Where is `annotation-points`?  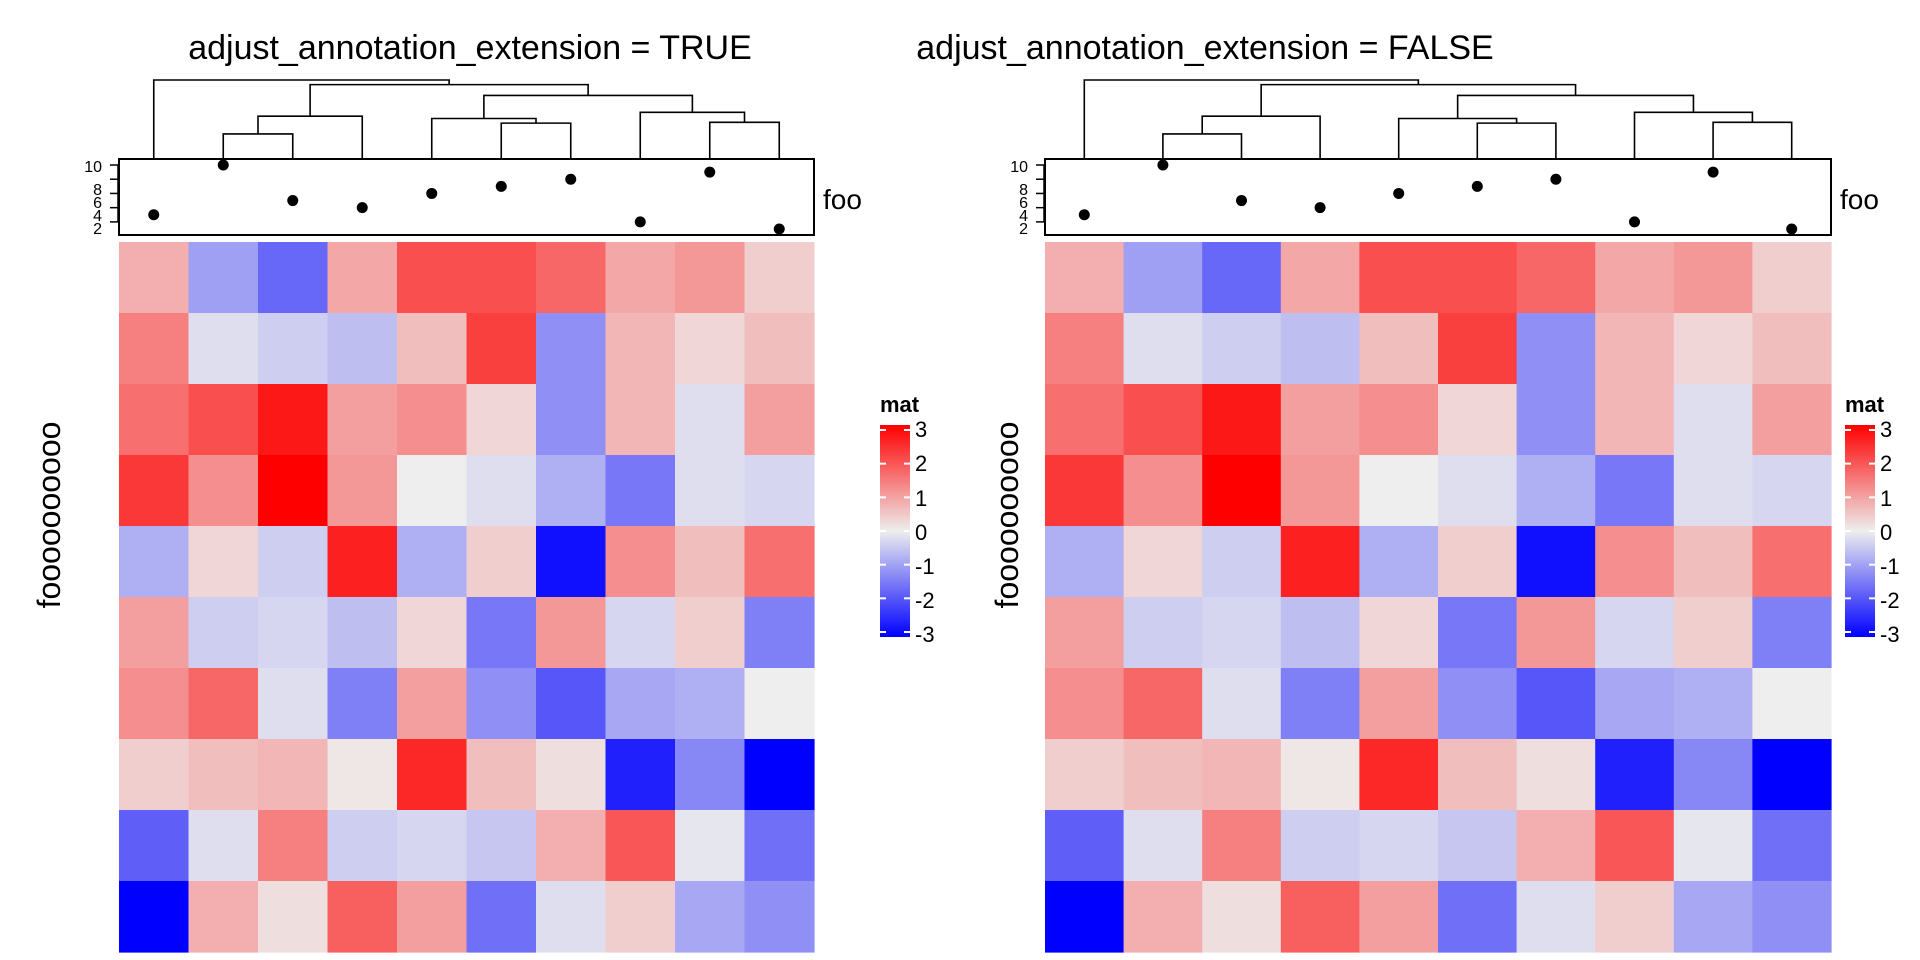
annotation-points is located at coordinates (1438, 197).